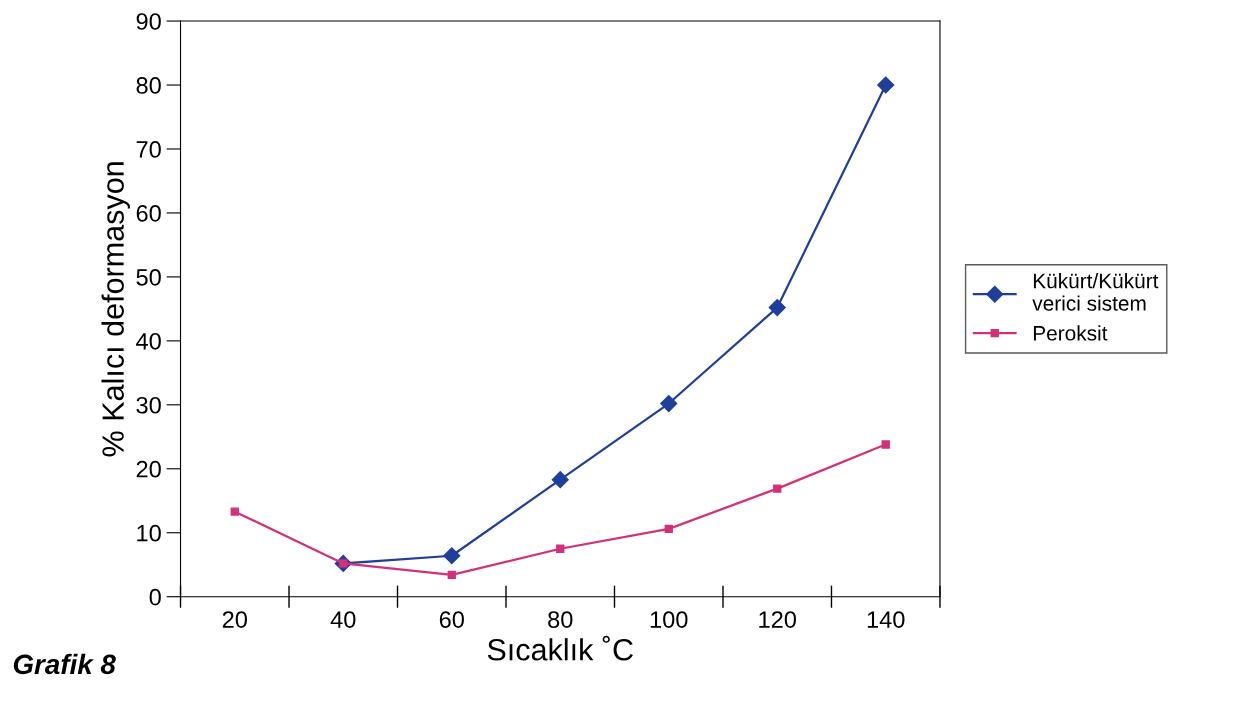 The width and height of the screenshot is (1245, 702). What do you see at coordinates (148, 469) in the screenshot?
I see `y-tick-label: 20` at bounding box center [148, 469].